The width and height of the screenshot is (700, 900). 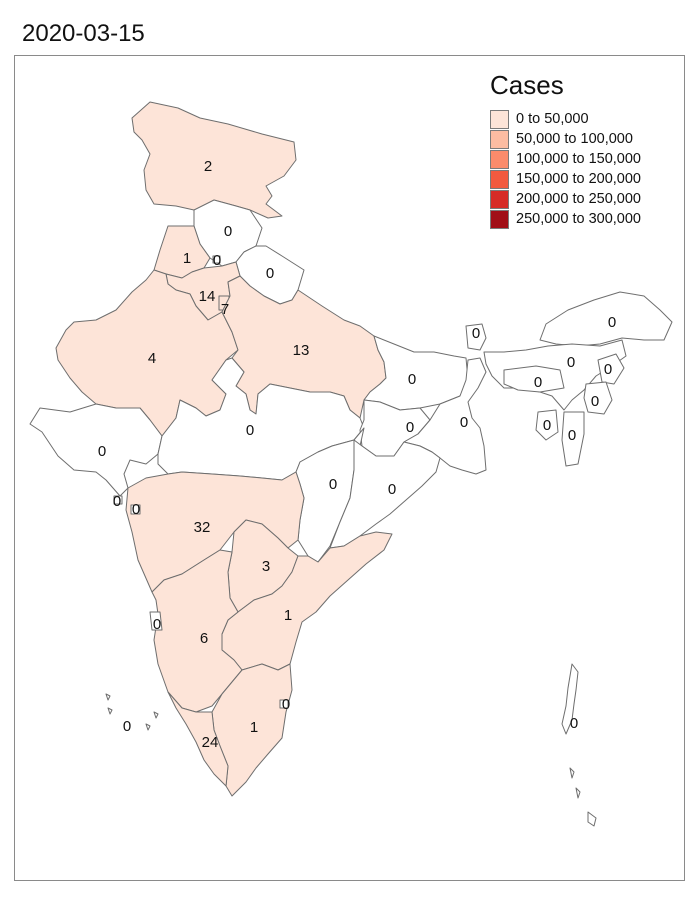 I want to click on label-chhattisgarh: 0, so click(x=333, y=484).